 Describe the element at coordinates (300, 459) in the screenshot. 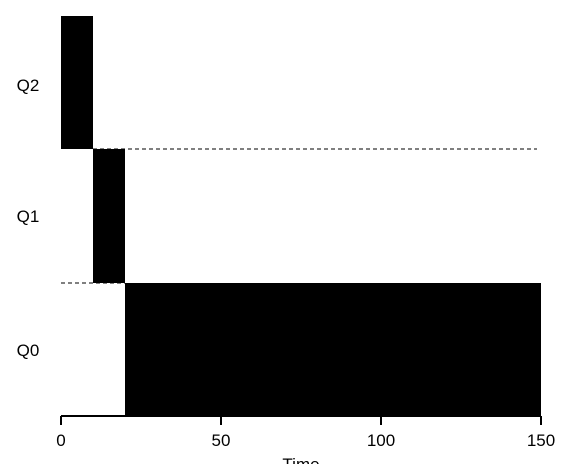

I see `x-axis-title: Time` at that location.